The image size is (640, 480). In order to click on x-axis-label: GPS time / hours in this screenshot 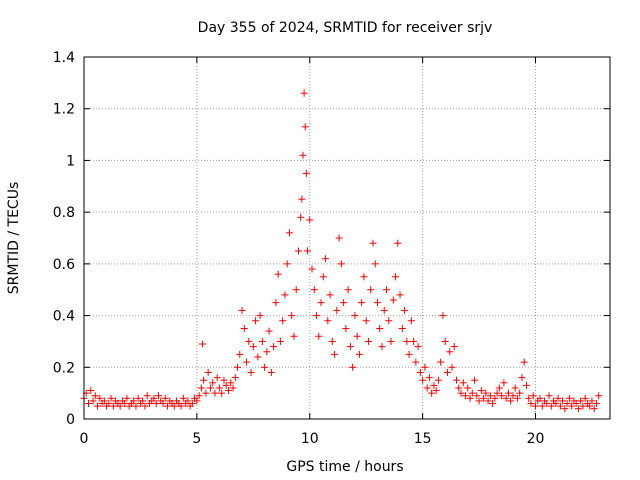, I will do `click(344, 467)`.